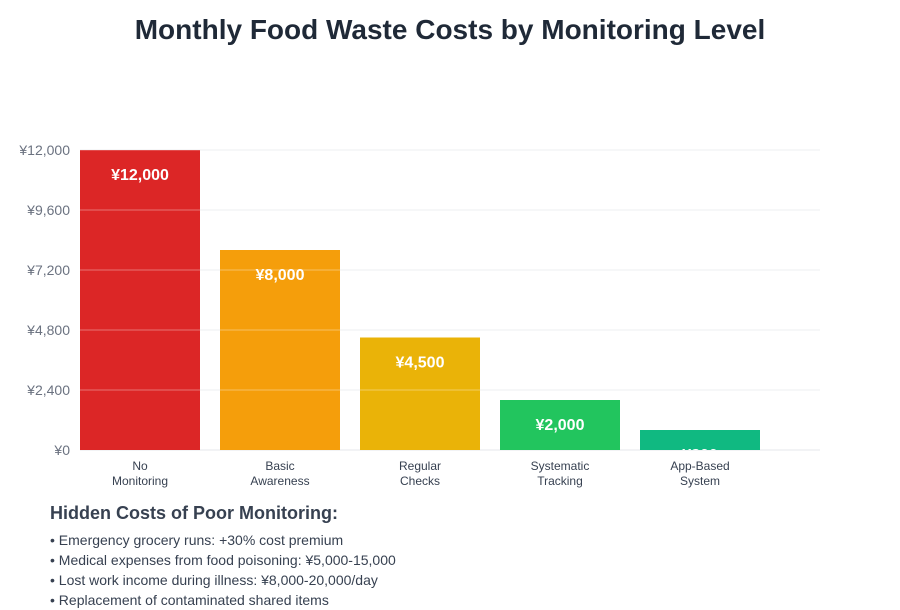 The width and height of the screenshot is (900, 610). Describe the element at coordinates (700, 455) in the screenshot. I see `data-label: ¥800` at that location.